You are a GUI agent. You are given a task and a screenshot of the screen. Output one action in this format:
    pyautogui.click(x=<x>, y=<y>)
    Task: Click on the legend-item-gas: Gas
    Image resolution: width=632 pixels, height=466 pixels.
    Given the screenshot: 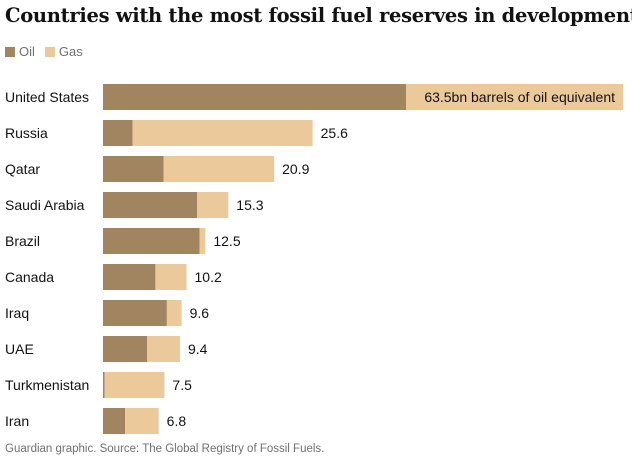 What is the action you would take?
    pyautogui.click(x=63, y=51)
    